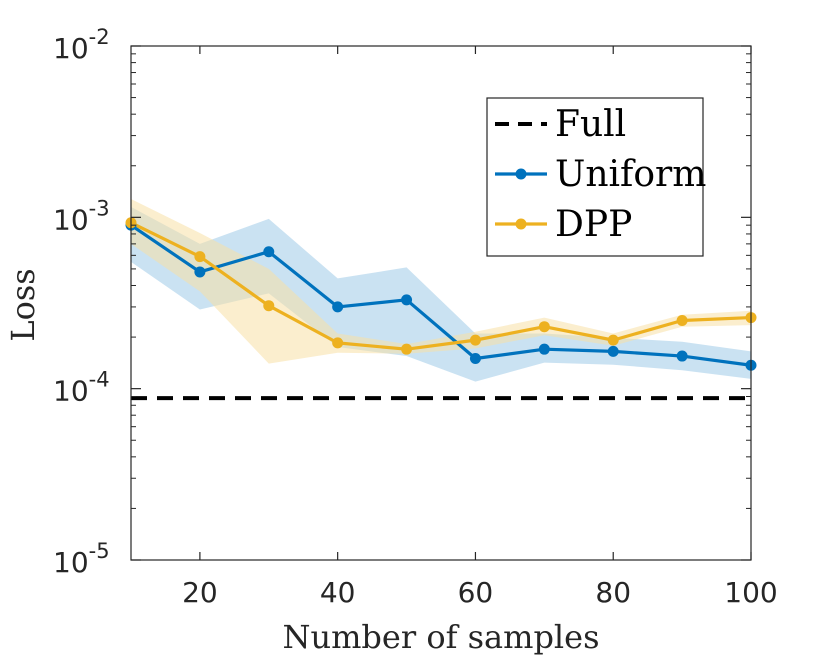 Image resolution: width=830 pixels, height=664 pixels. What do you see at coordinates (441, 286) in the screenshot?
I see `dpp-line` at bounding box center [441, 286].